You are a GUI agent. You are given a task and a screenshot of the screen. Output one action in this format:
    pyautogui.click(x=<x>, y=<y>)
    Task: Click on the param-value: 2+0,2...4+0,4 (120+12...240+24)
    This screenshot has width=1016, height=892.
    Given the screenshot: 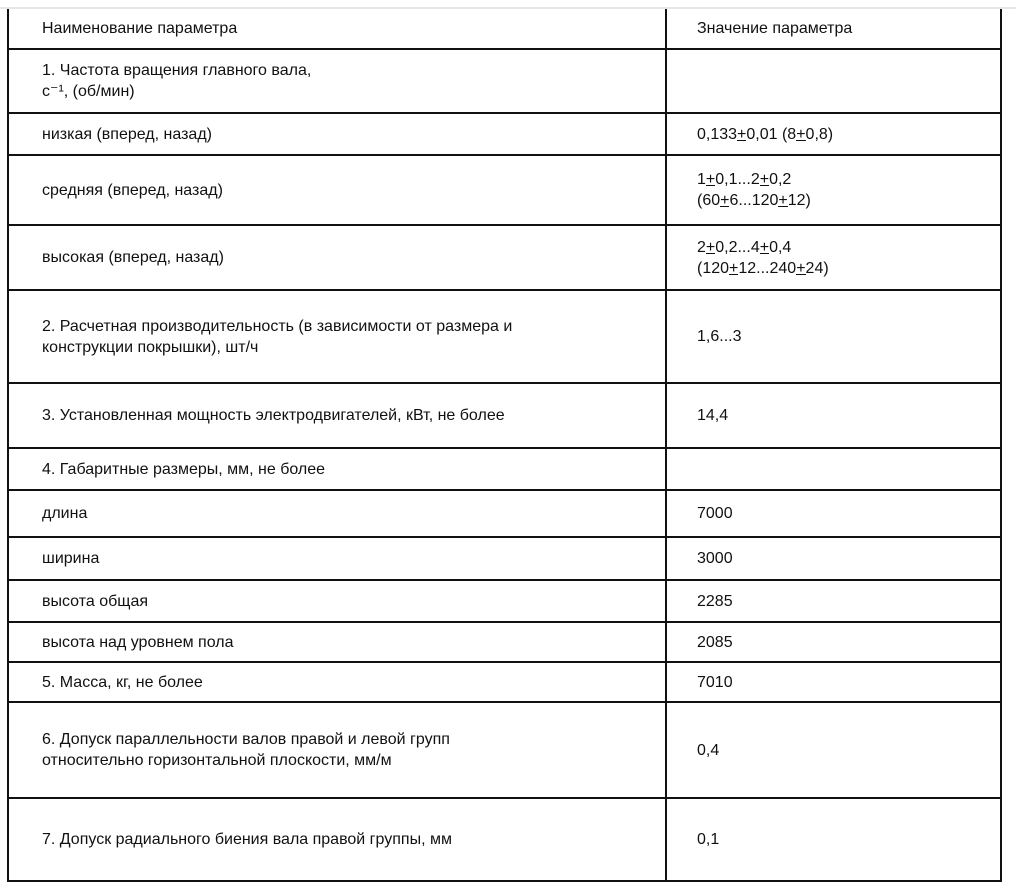 What is the action you would take?
    pyautogui.click(x=833, y=257)
    